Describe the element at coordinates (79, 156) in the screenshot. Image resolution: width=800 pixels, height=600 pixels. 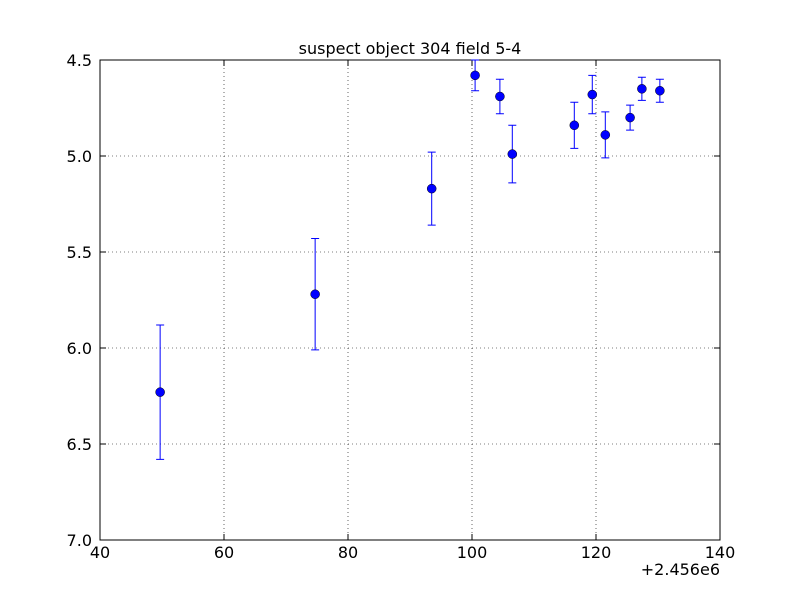
I see `y-tick-label: 5.0` at that location.